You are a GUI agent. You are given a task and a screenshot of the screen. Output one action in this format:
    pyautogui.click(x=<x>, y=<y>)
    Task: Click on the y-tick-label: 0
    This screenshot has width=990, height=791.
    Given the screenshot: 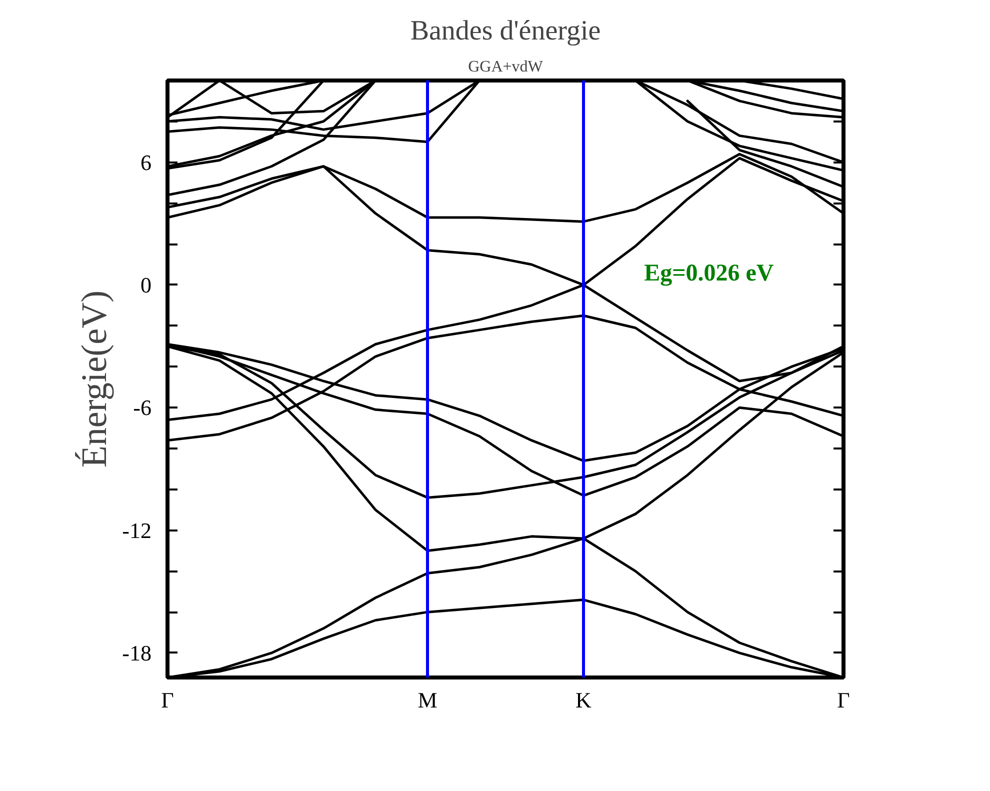 What is the action you would take?
    pyautogui.click(x=146, y=285)
    